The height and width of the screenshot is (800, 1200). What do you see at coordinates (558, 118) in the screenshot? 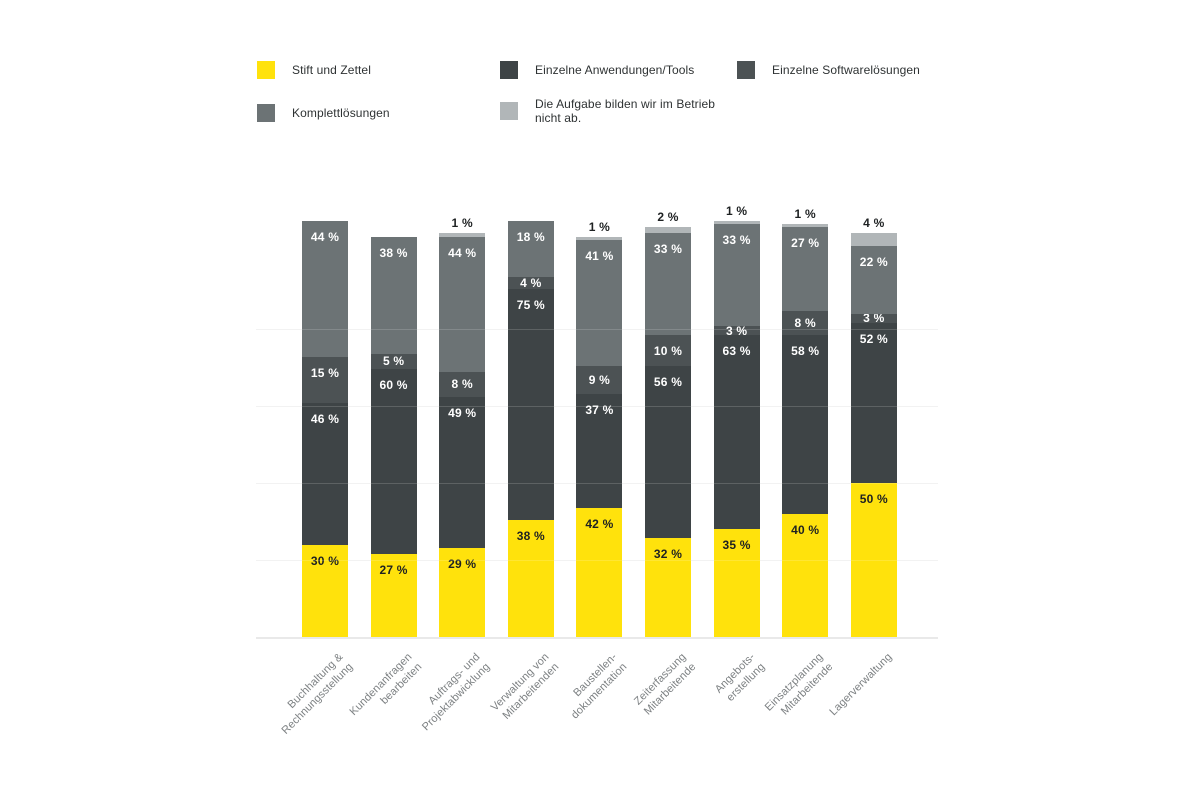
I see `legend-label-line: nicht ab.` at bounding box center [558, 118].